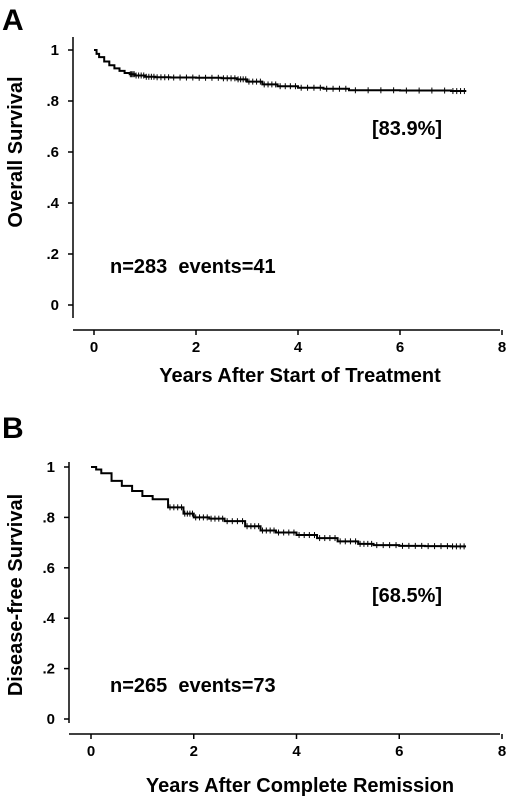  I want to click on x-axis-label-b: Years After Complete Remission, so click(300, 786).